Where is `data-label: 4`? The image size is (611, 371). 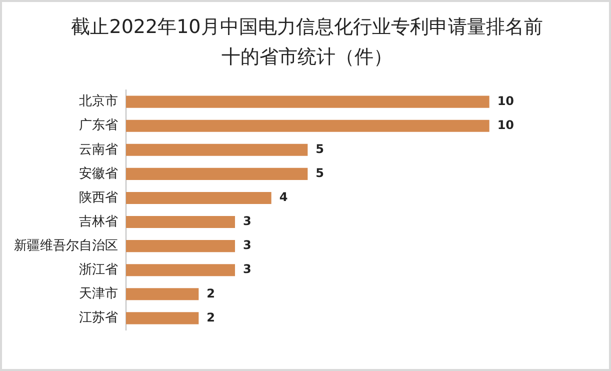
data-label: 4 is located at coordinates (283, 197).